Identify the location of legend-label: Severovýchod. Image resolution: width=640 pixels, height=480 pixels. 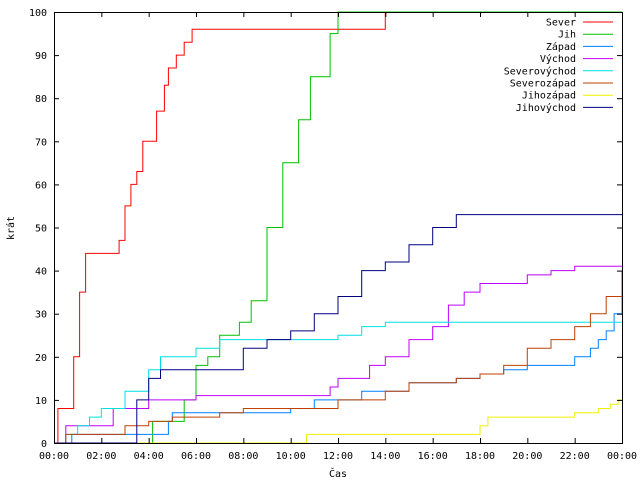
(540, 71).